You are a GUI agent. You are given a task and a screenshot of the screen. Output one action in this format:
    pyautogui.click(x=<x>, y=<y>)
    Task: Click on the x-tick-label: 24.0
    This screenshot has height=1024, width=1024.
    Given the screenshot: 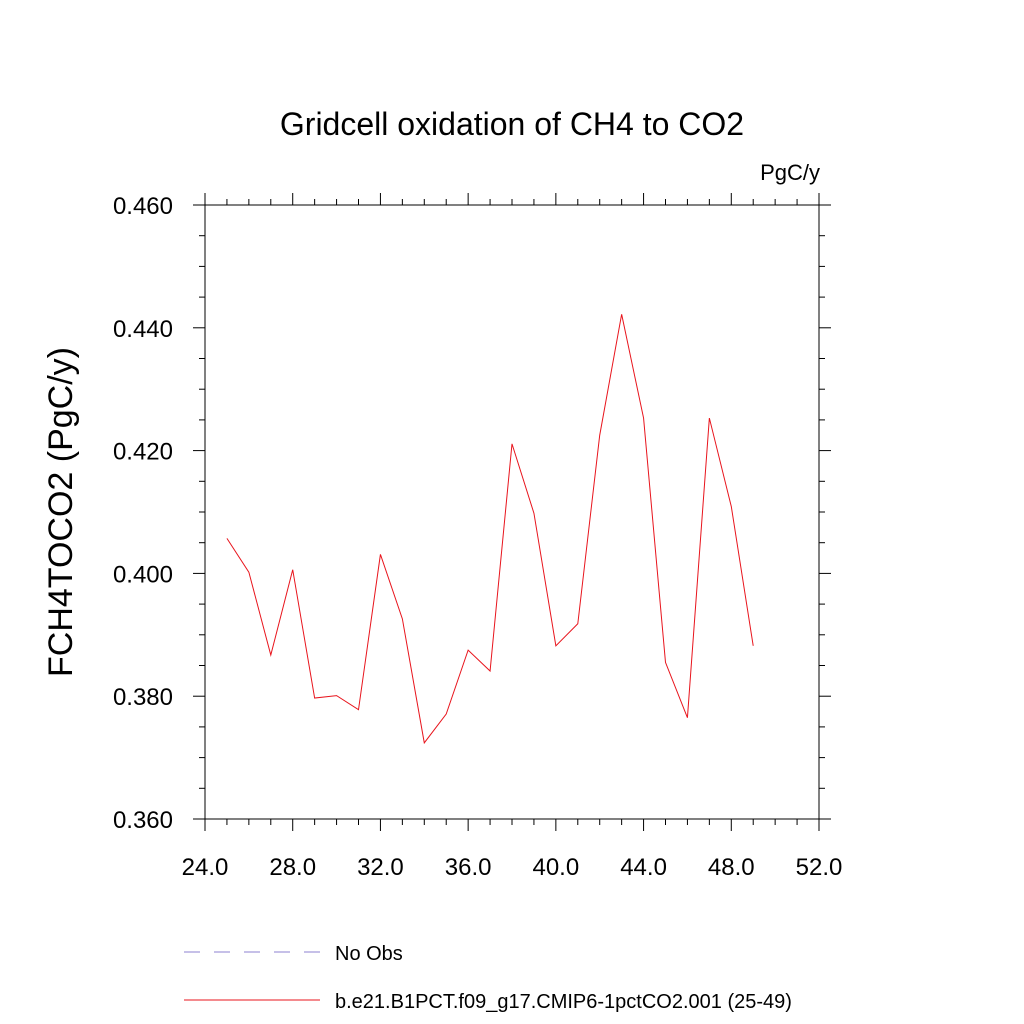 What is the action you would take?
    pyautogui.click(x=205, y=867)
    